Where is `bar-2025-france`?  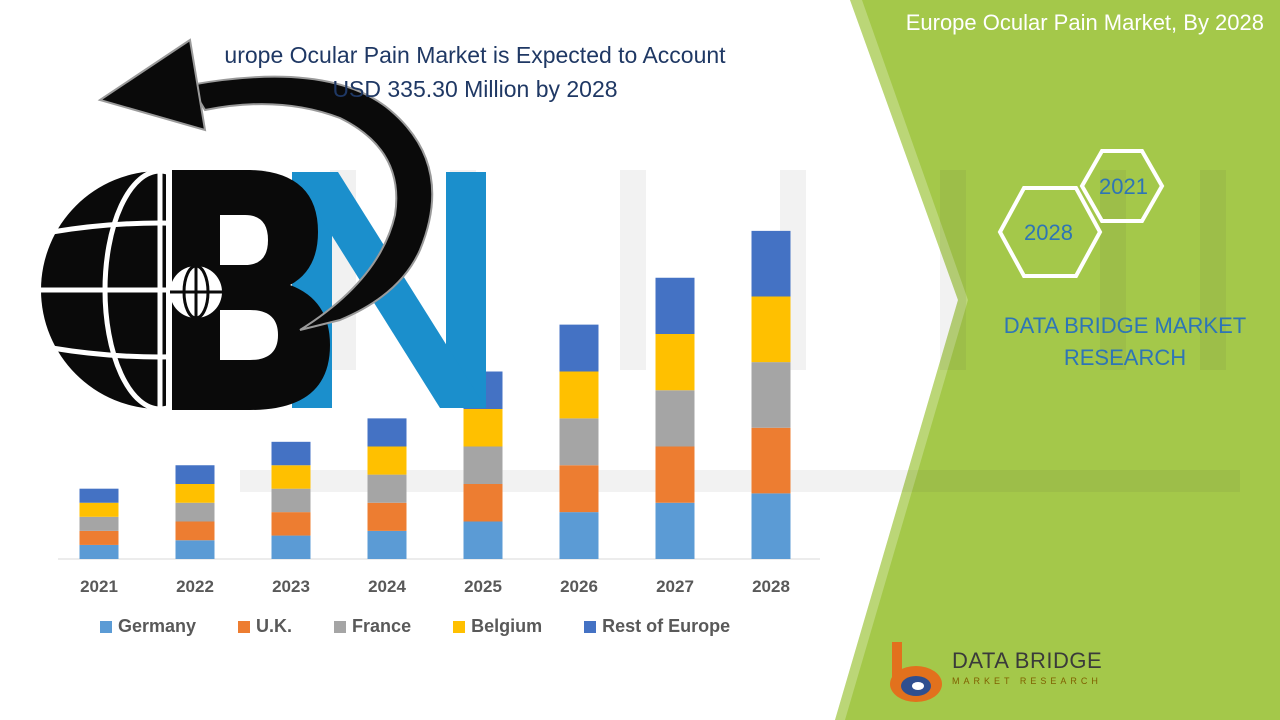 bar-2025-france is located at coordinates (483, 465).